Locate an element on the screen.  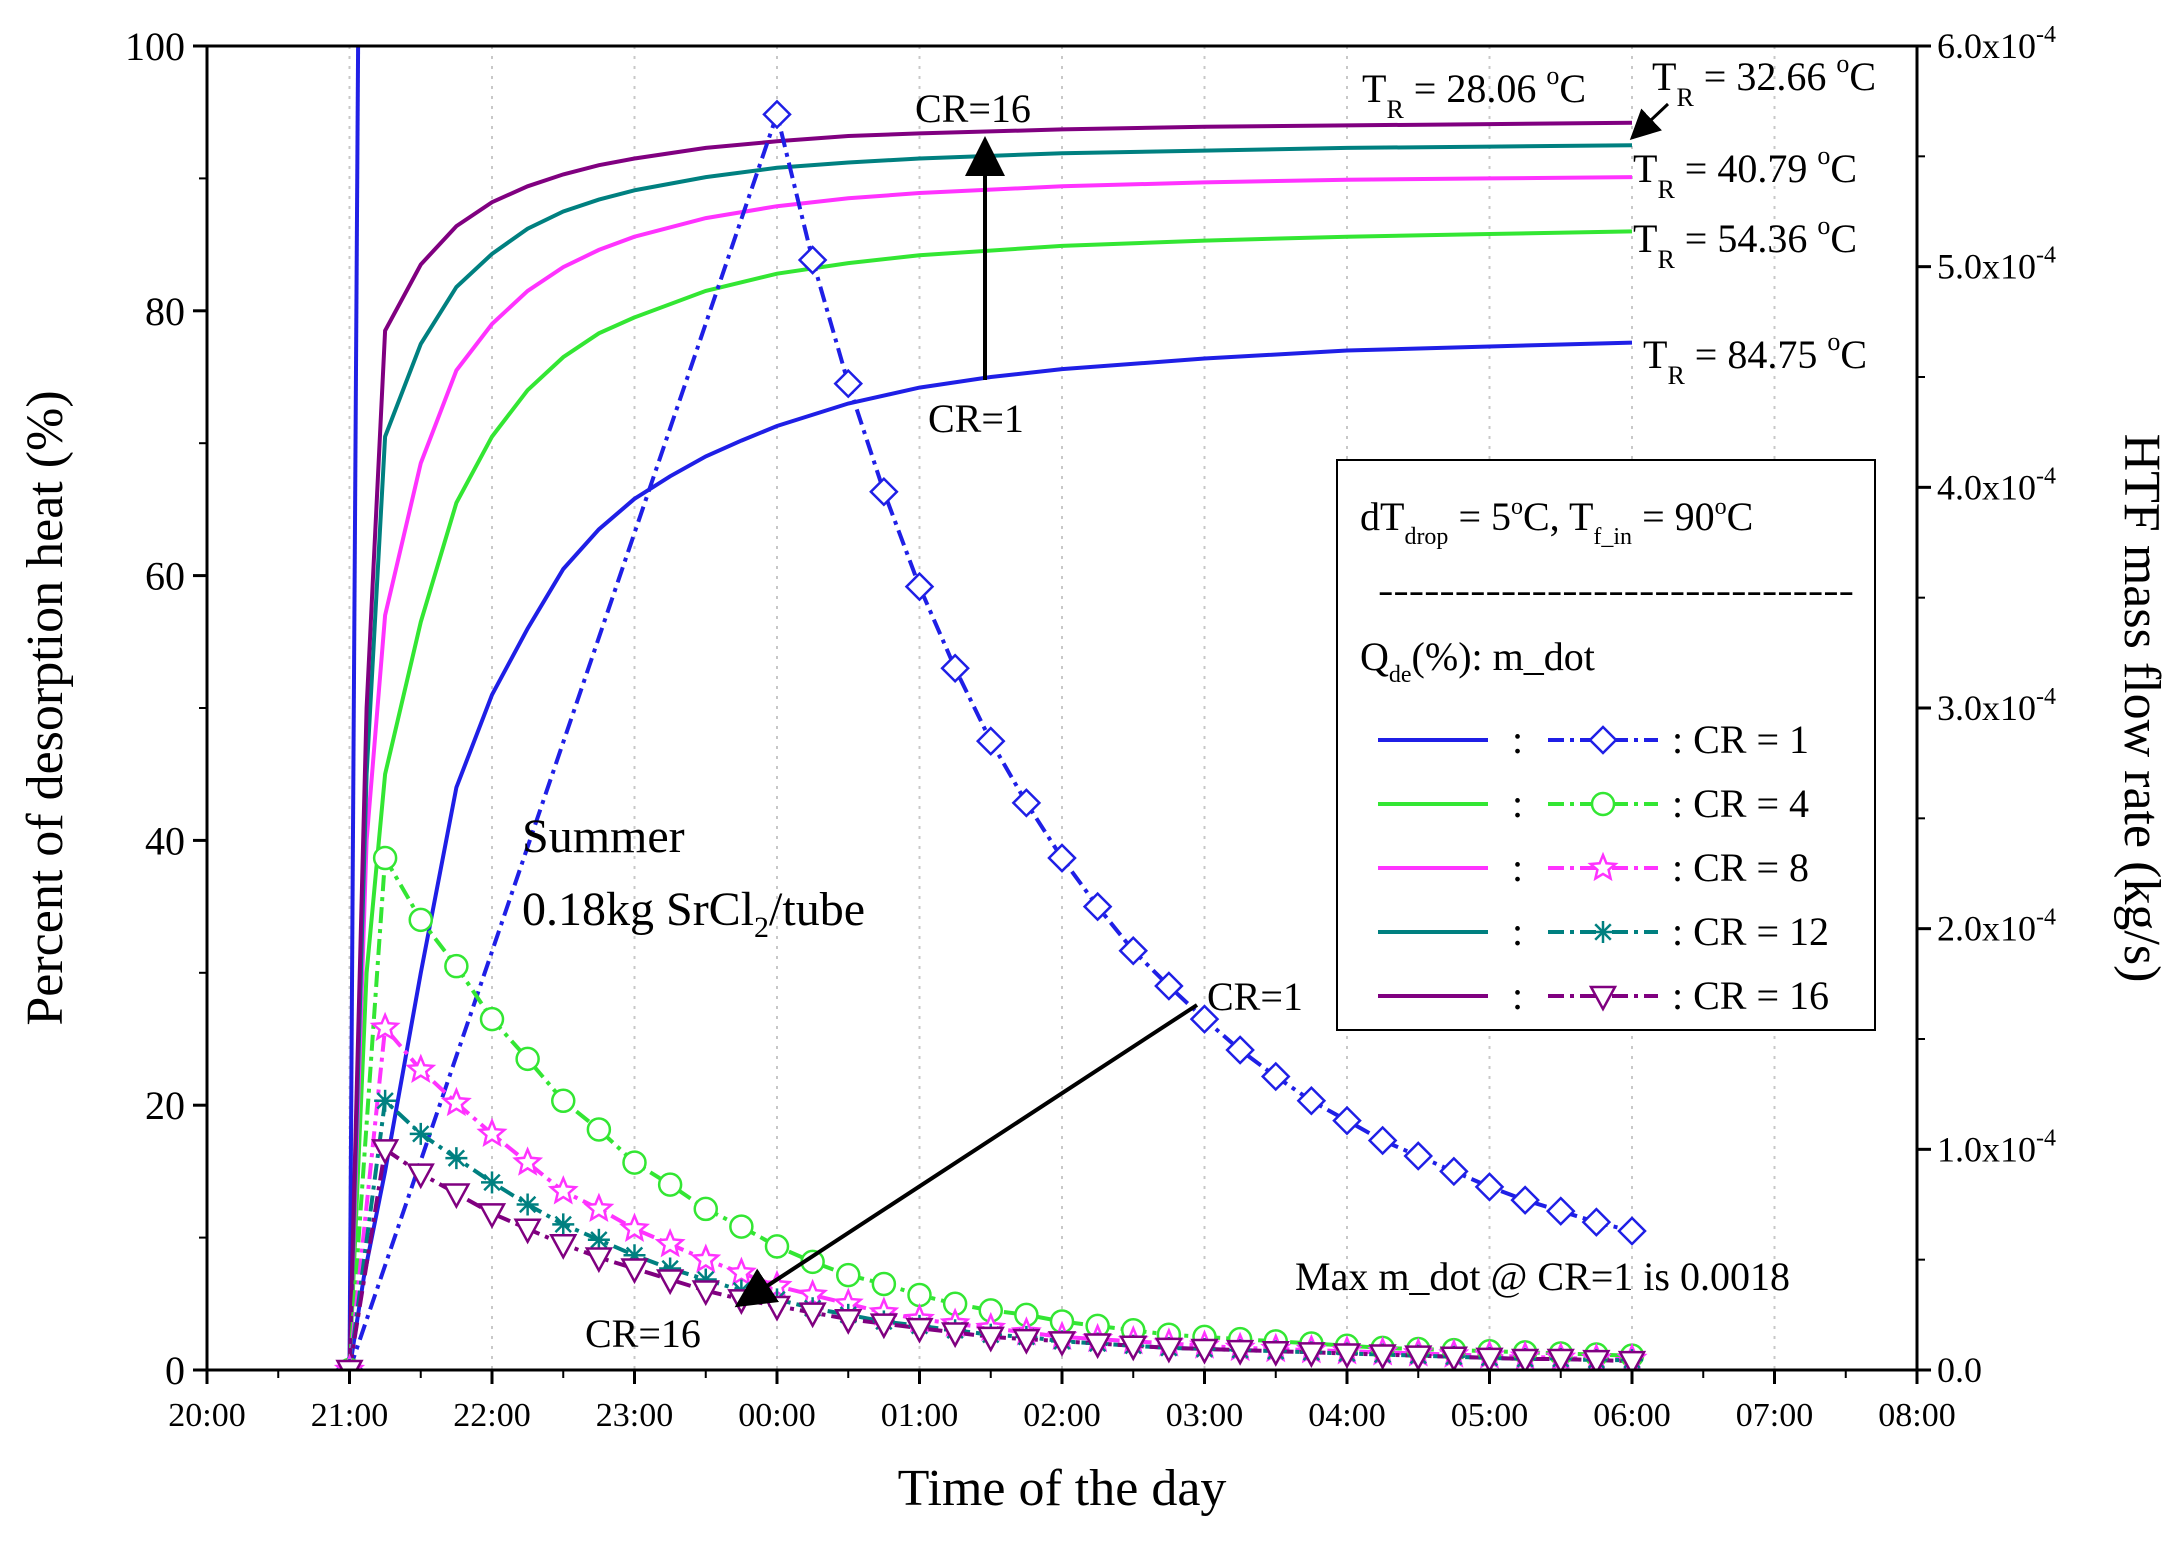
x-tick-label: 06:00 is located at coordinates (1631, 1415).